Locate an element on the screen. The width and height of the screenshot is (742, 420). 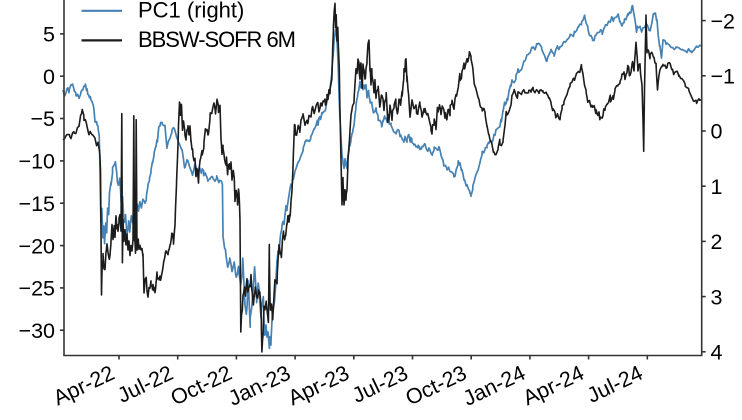
svg-text: 1 is located at coordinates (717, 187).